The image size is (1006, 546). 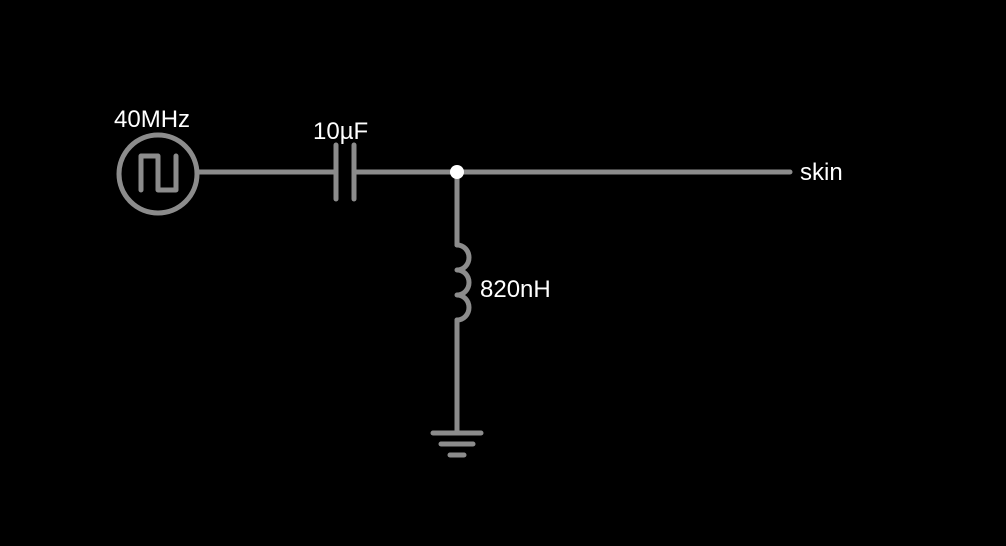 I want to click on junction-dot, so click(x=457, y=172).